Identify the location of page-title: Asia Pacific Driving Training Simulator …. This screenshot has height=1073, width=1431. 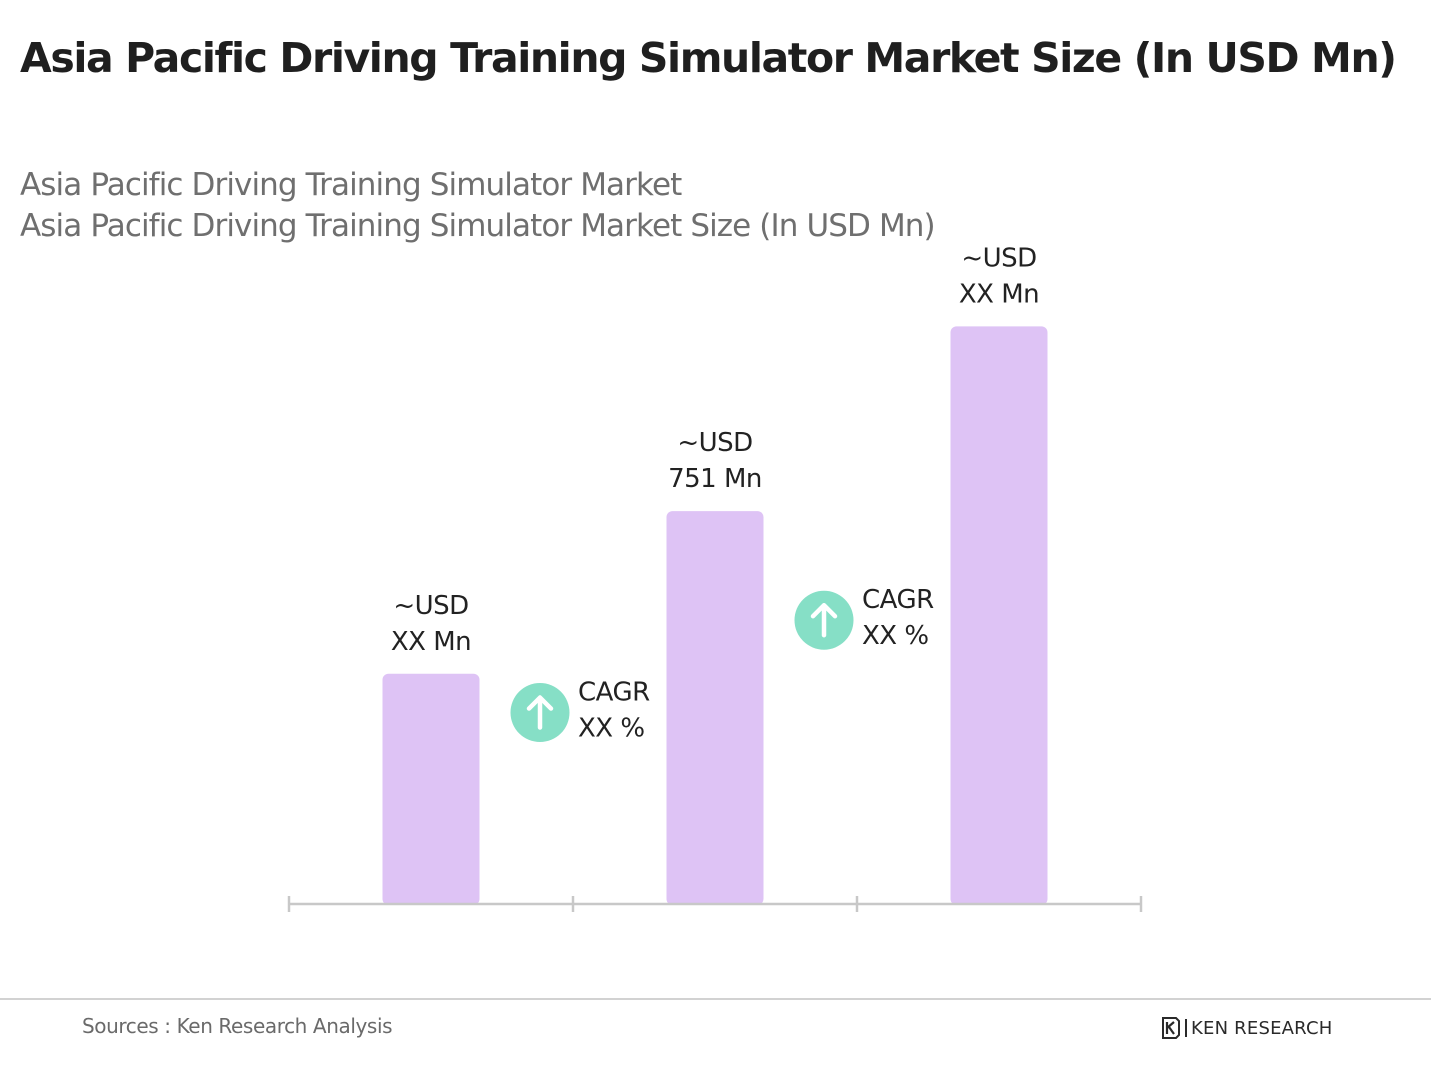
(708, 58).